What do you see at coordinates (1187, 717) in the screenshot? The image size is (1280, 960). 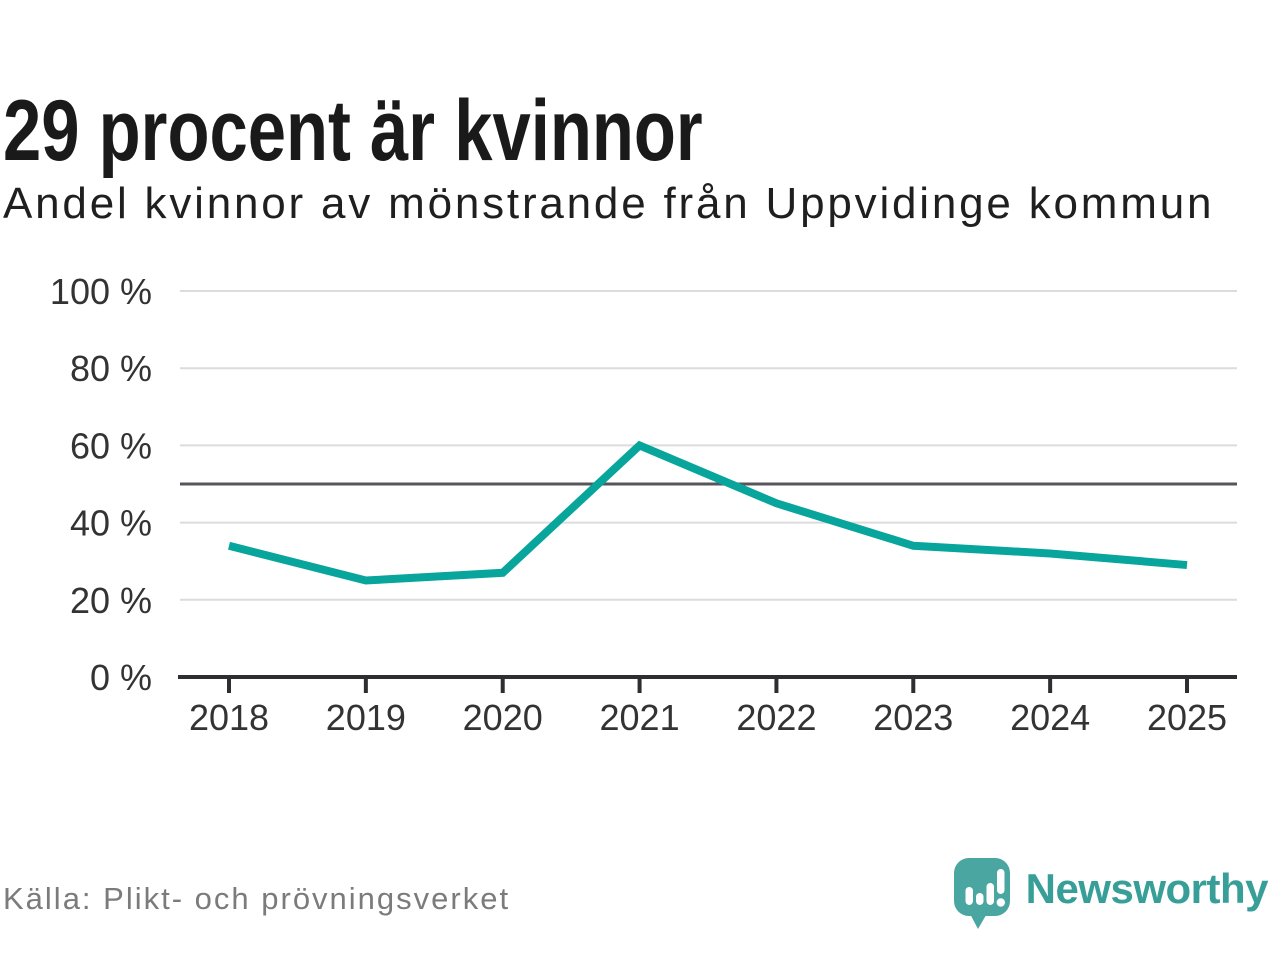 I see `x-tick-label: 2025` at bounding box center [1187, 717].